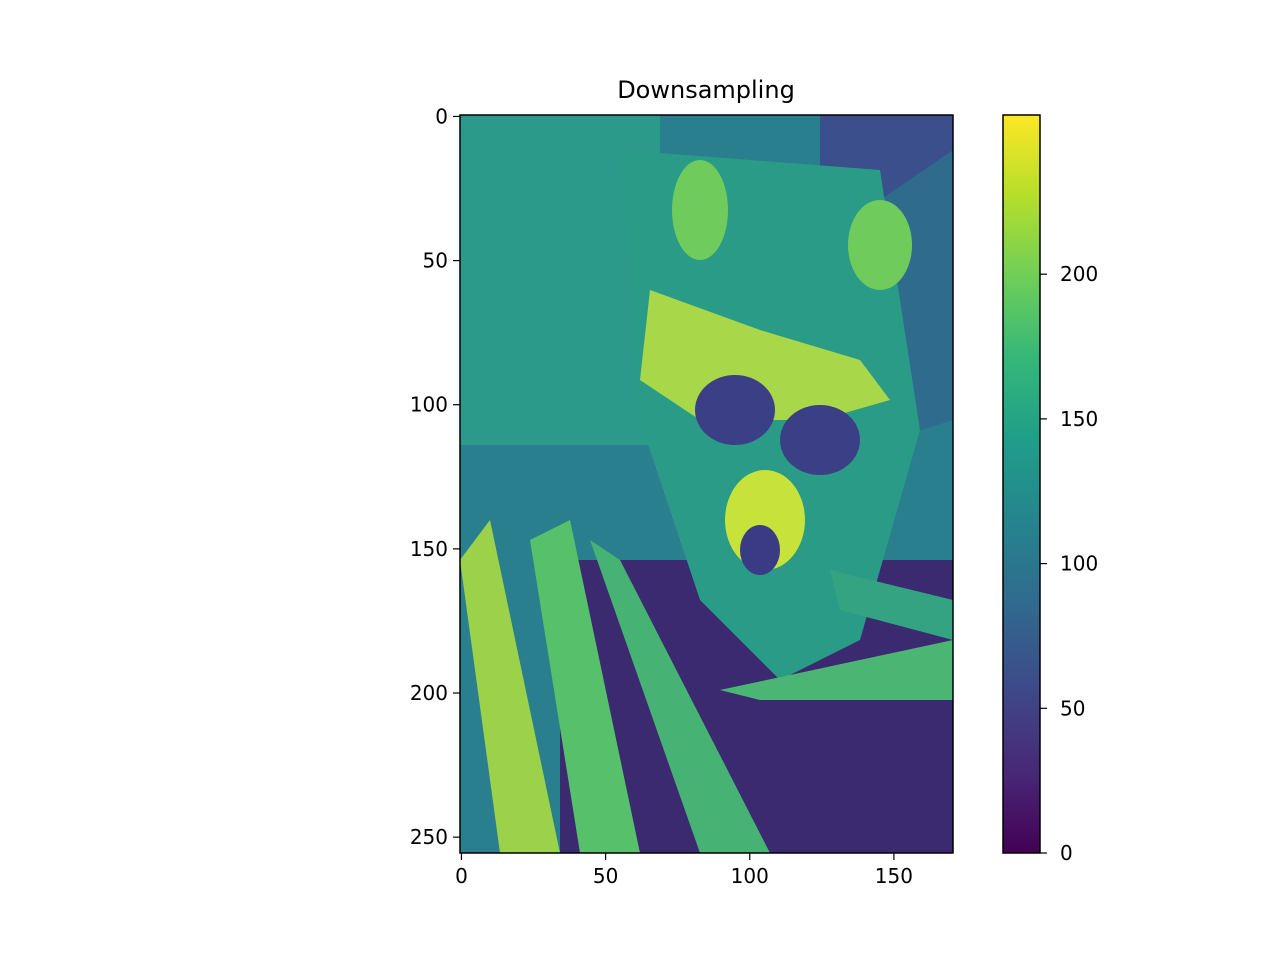  I want to click on colorbar-tick-label: 50, so click(1072, 708).